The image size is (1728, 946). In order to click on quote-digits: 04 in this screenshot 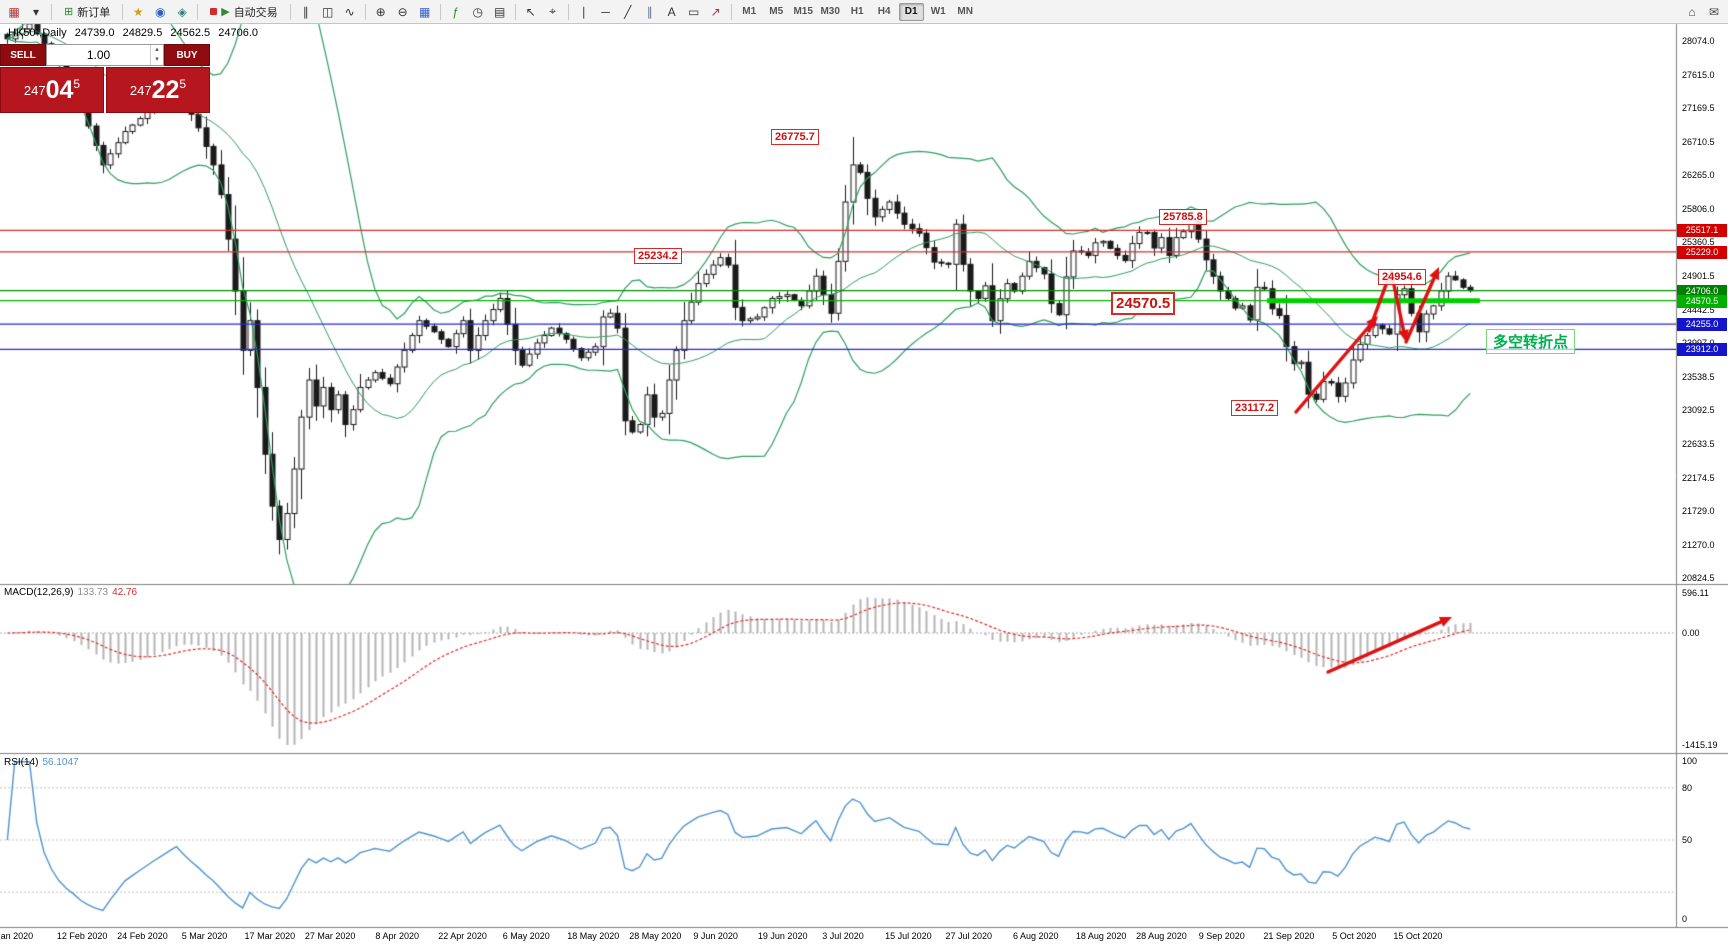, I will do `click(59, 89)`.